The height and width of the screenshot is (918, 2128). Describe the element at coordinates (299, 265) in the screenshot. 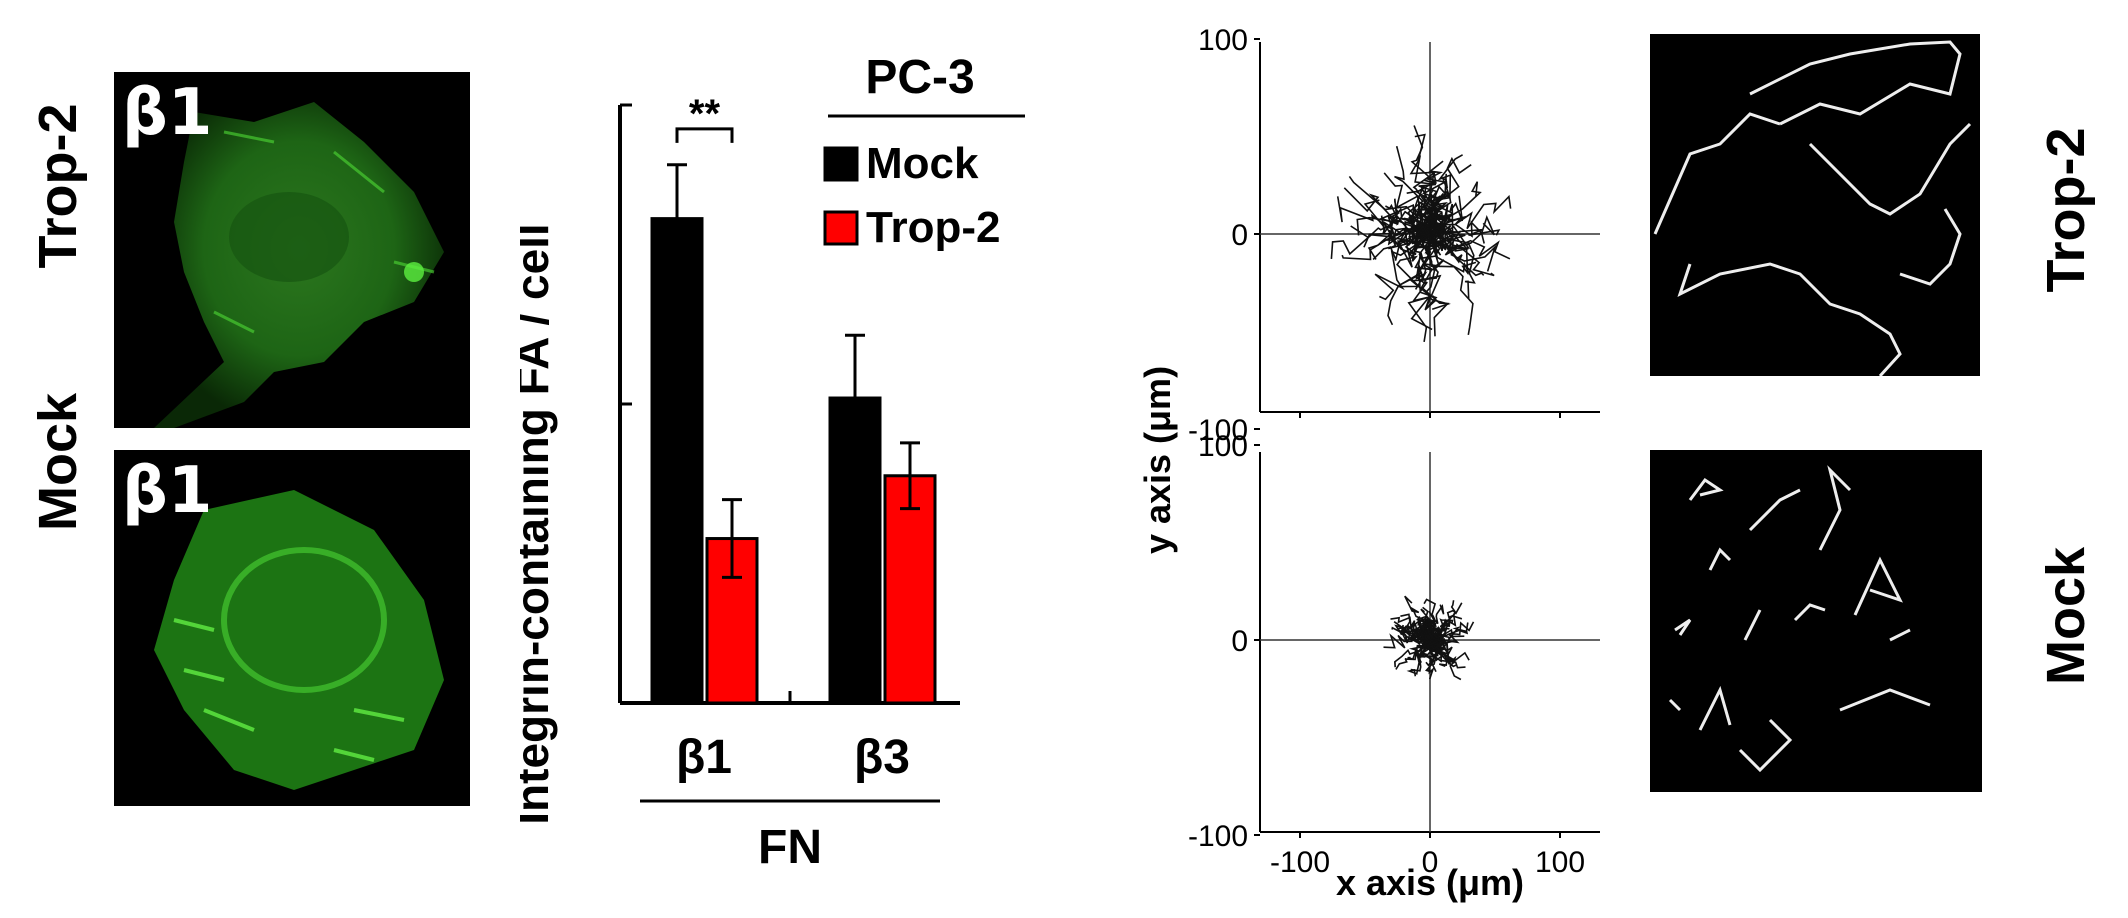

I see `cell-image-trop2` at that location.